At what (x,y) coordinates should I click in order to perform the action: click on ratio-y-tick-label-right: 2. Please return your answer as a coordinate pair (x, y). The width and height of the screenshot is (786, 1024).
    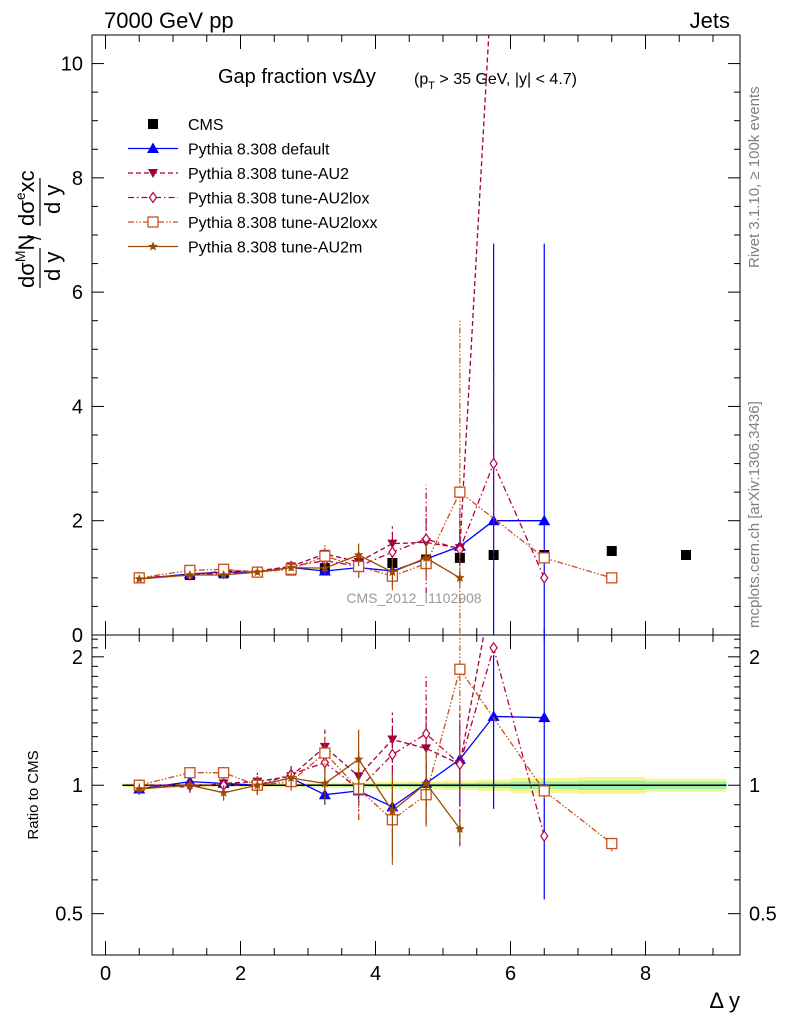
    Looking at the image, I should click on (754, 658).